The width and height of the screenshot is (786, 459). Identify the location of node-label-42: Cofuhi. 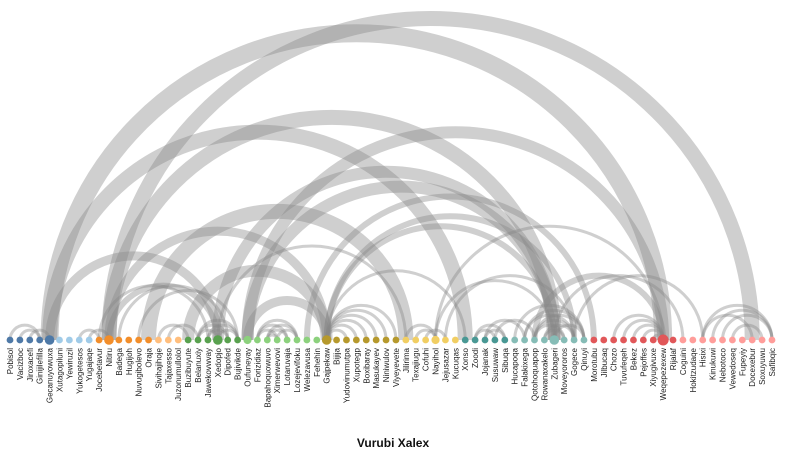
(426, 359).